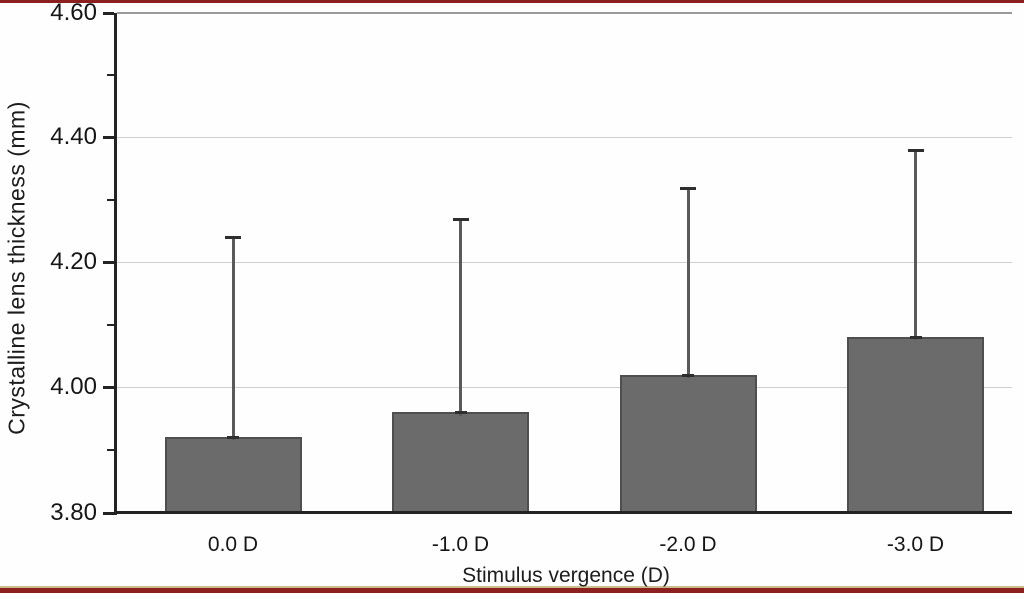 Image resolution: width=1024 pixels, height=600 pixels. I want to click on x-tick-label--2.0 D: -2.0 D, so click(688, 544).